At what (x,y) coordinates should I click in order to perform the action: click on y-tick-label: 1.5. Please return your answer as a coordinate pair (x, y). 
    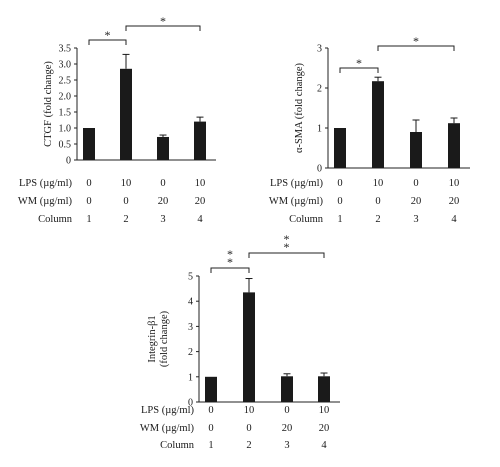
    Looking at the image, I should click on (65, 113).